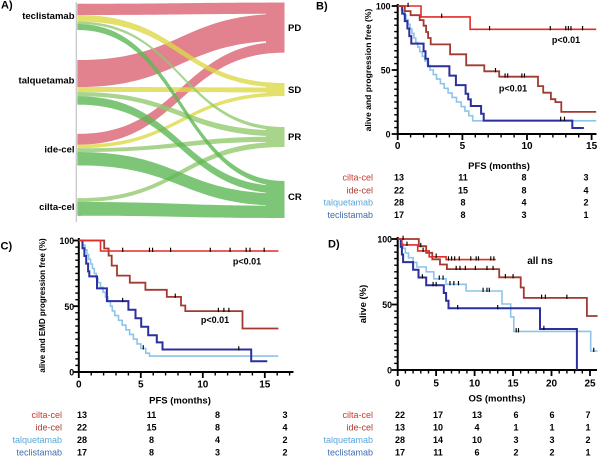  I want to click on svg-text: 14, so click(438, 440).